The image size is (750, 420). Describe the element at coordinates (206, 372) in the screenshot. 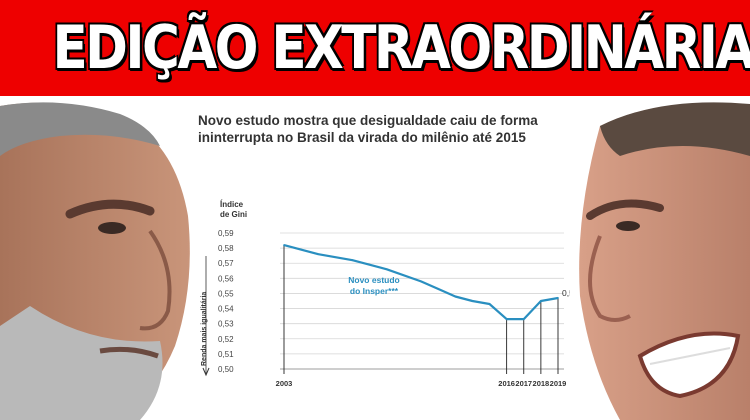

I see `side-arrow-icon` at that location.